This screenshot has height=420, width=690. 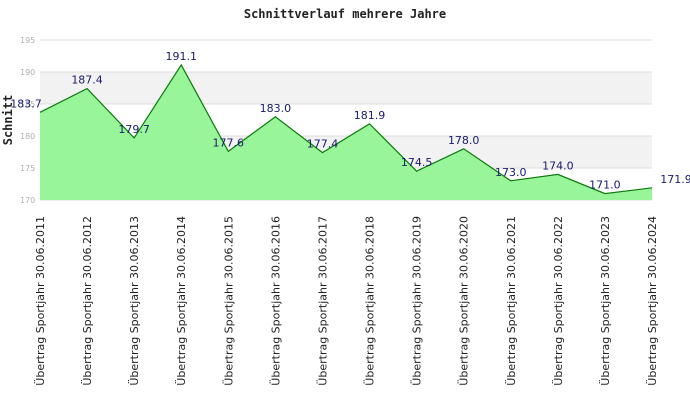 What do you see at coordinates (8, 120) in the screenshot?
I see `y-axis-label: Schnitt` at bounding box center [8, 120].